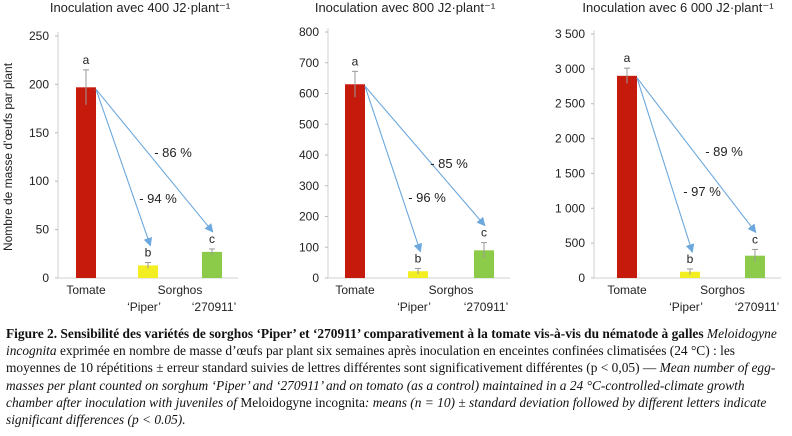 This screenshot has width=792, height=436. What do you see at coordinates (140, 7) in the screenshot?
I see `chart-title: Inoculation avec 400 J2·plant⁻¹` at bounding box center [140, 7].